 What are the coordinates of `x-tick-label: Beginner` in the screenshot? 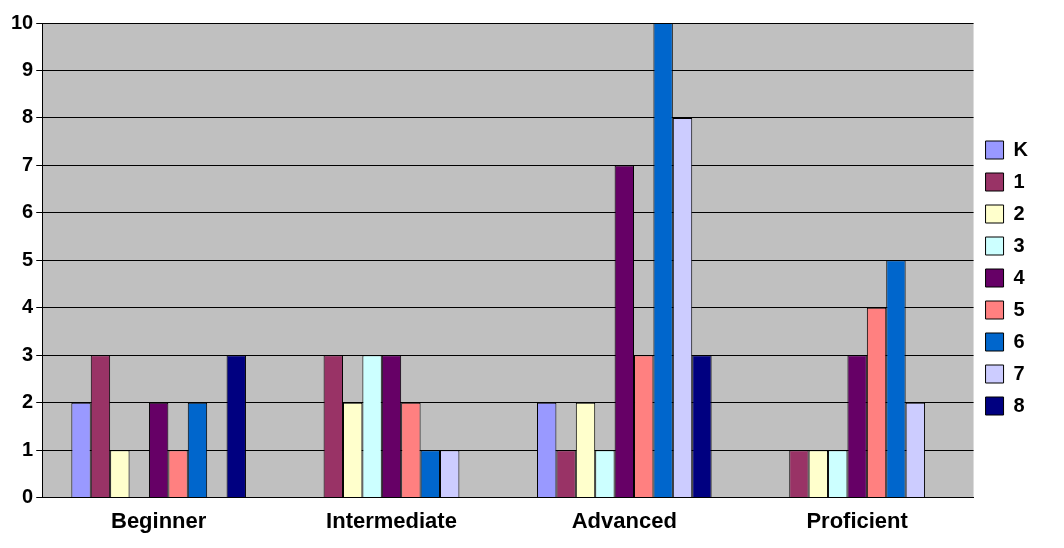 It's located at (158, 520).